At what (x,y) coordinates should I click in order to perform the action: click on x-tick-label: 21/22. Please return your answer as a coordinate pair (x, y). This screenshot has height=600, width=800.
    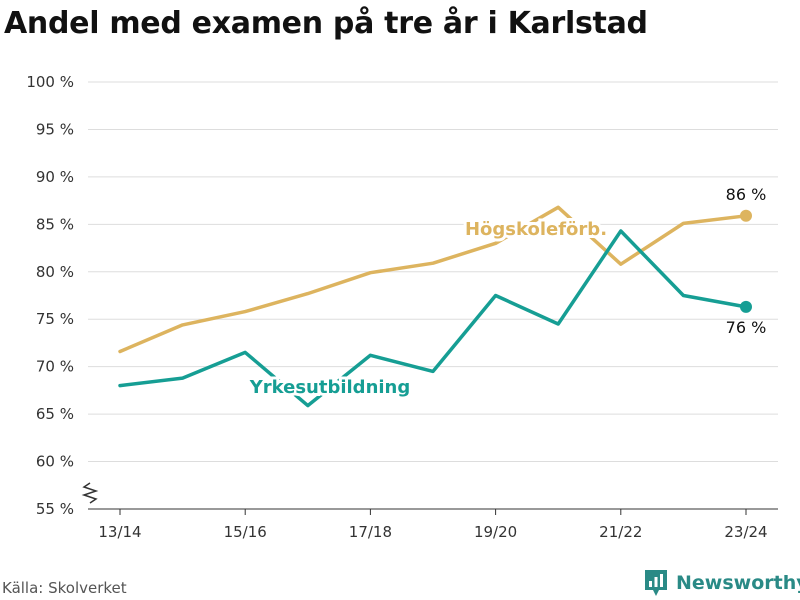
    Looking at the image, I should click on (620, 532).